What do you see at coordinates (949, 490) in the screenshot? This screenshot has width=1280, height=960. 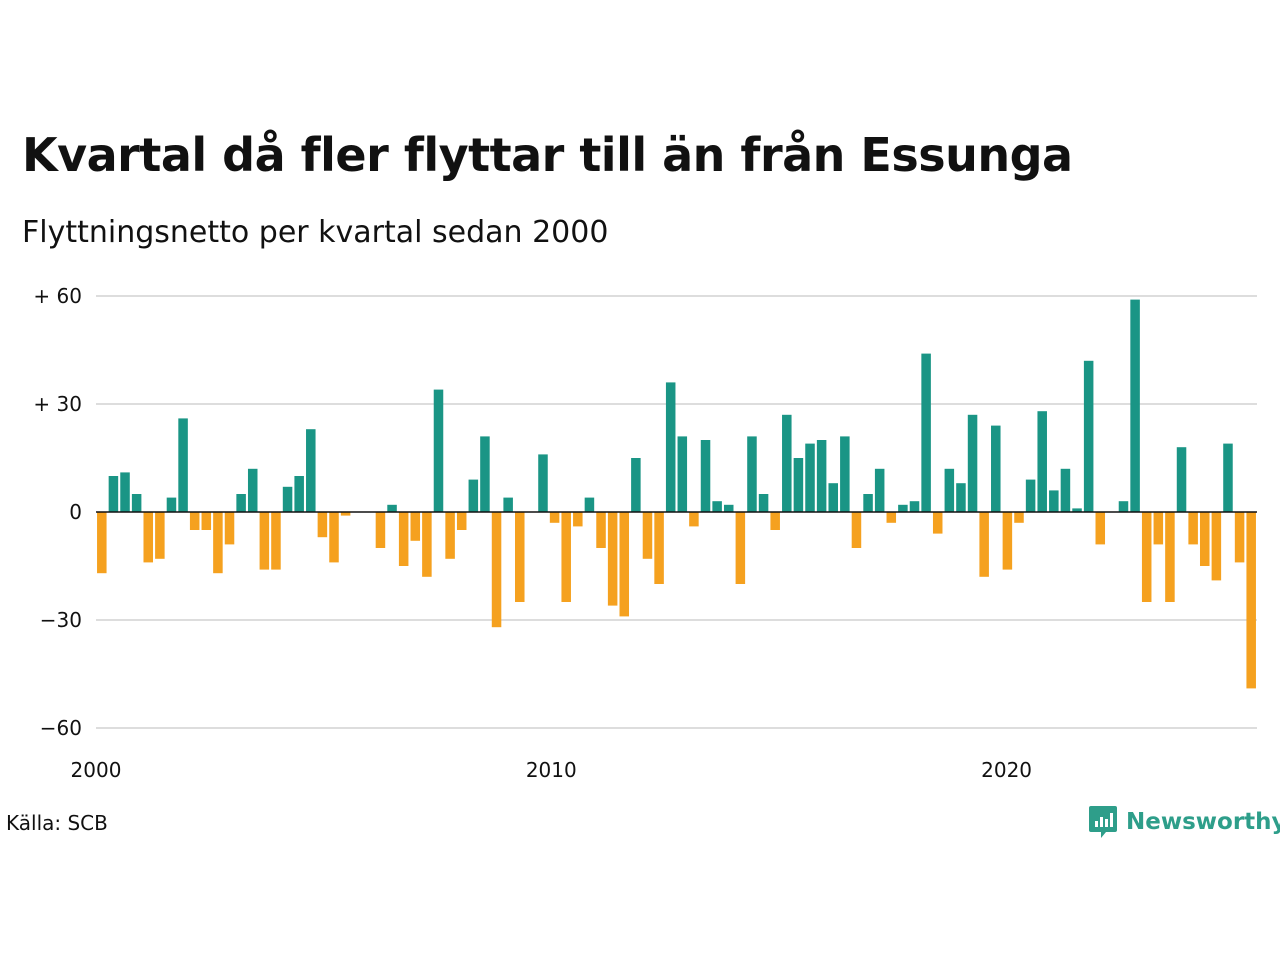 I see `bar-2018-Q2` at bounding box center [949, 490].